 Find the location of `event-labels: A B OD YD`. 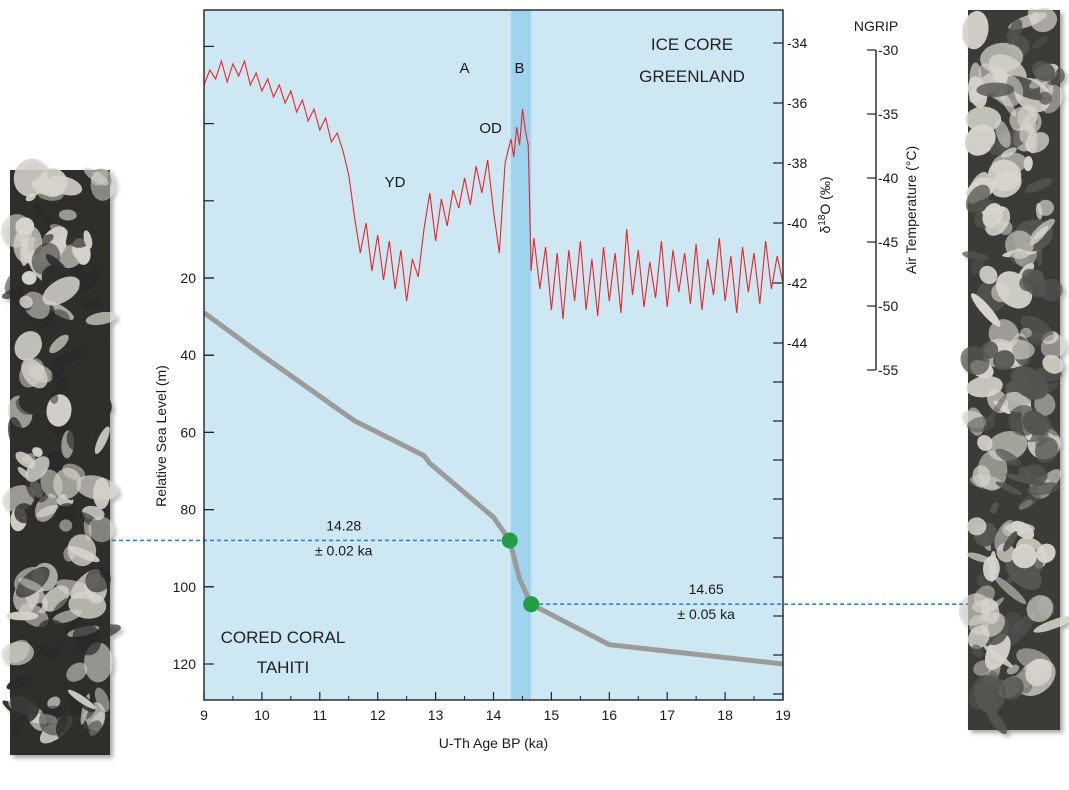

event-labels: A B OD YD is located at coordinates (455, 125).